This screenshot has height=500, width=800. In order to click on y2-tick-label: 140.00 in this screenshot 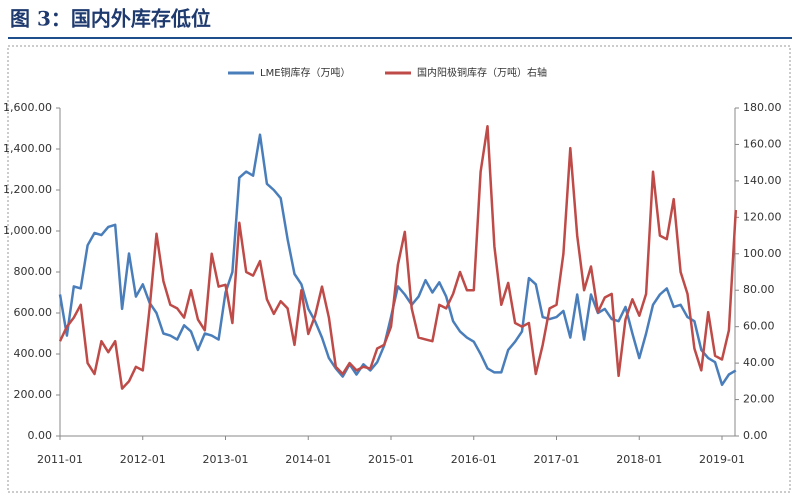, I will do `click(762, 180)`.